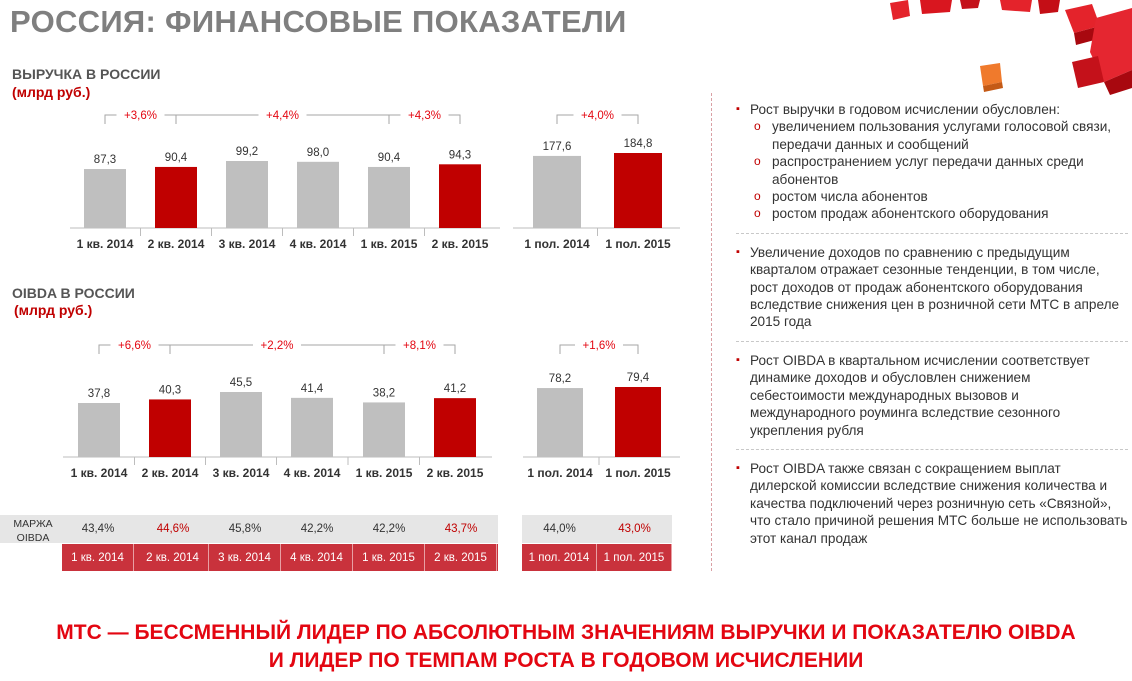 The image size is (1132, 681). I want to click on category-label: 1 кв. 2014, so click(99, 473).